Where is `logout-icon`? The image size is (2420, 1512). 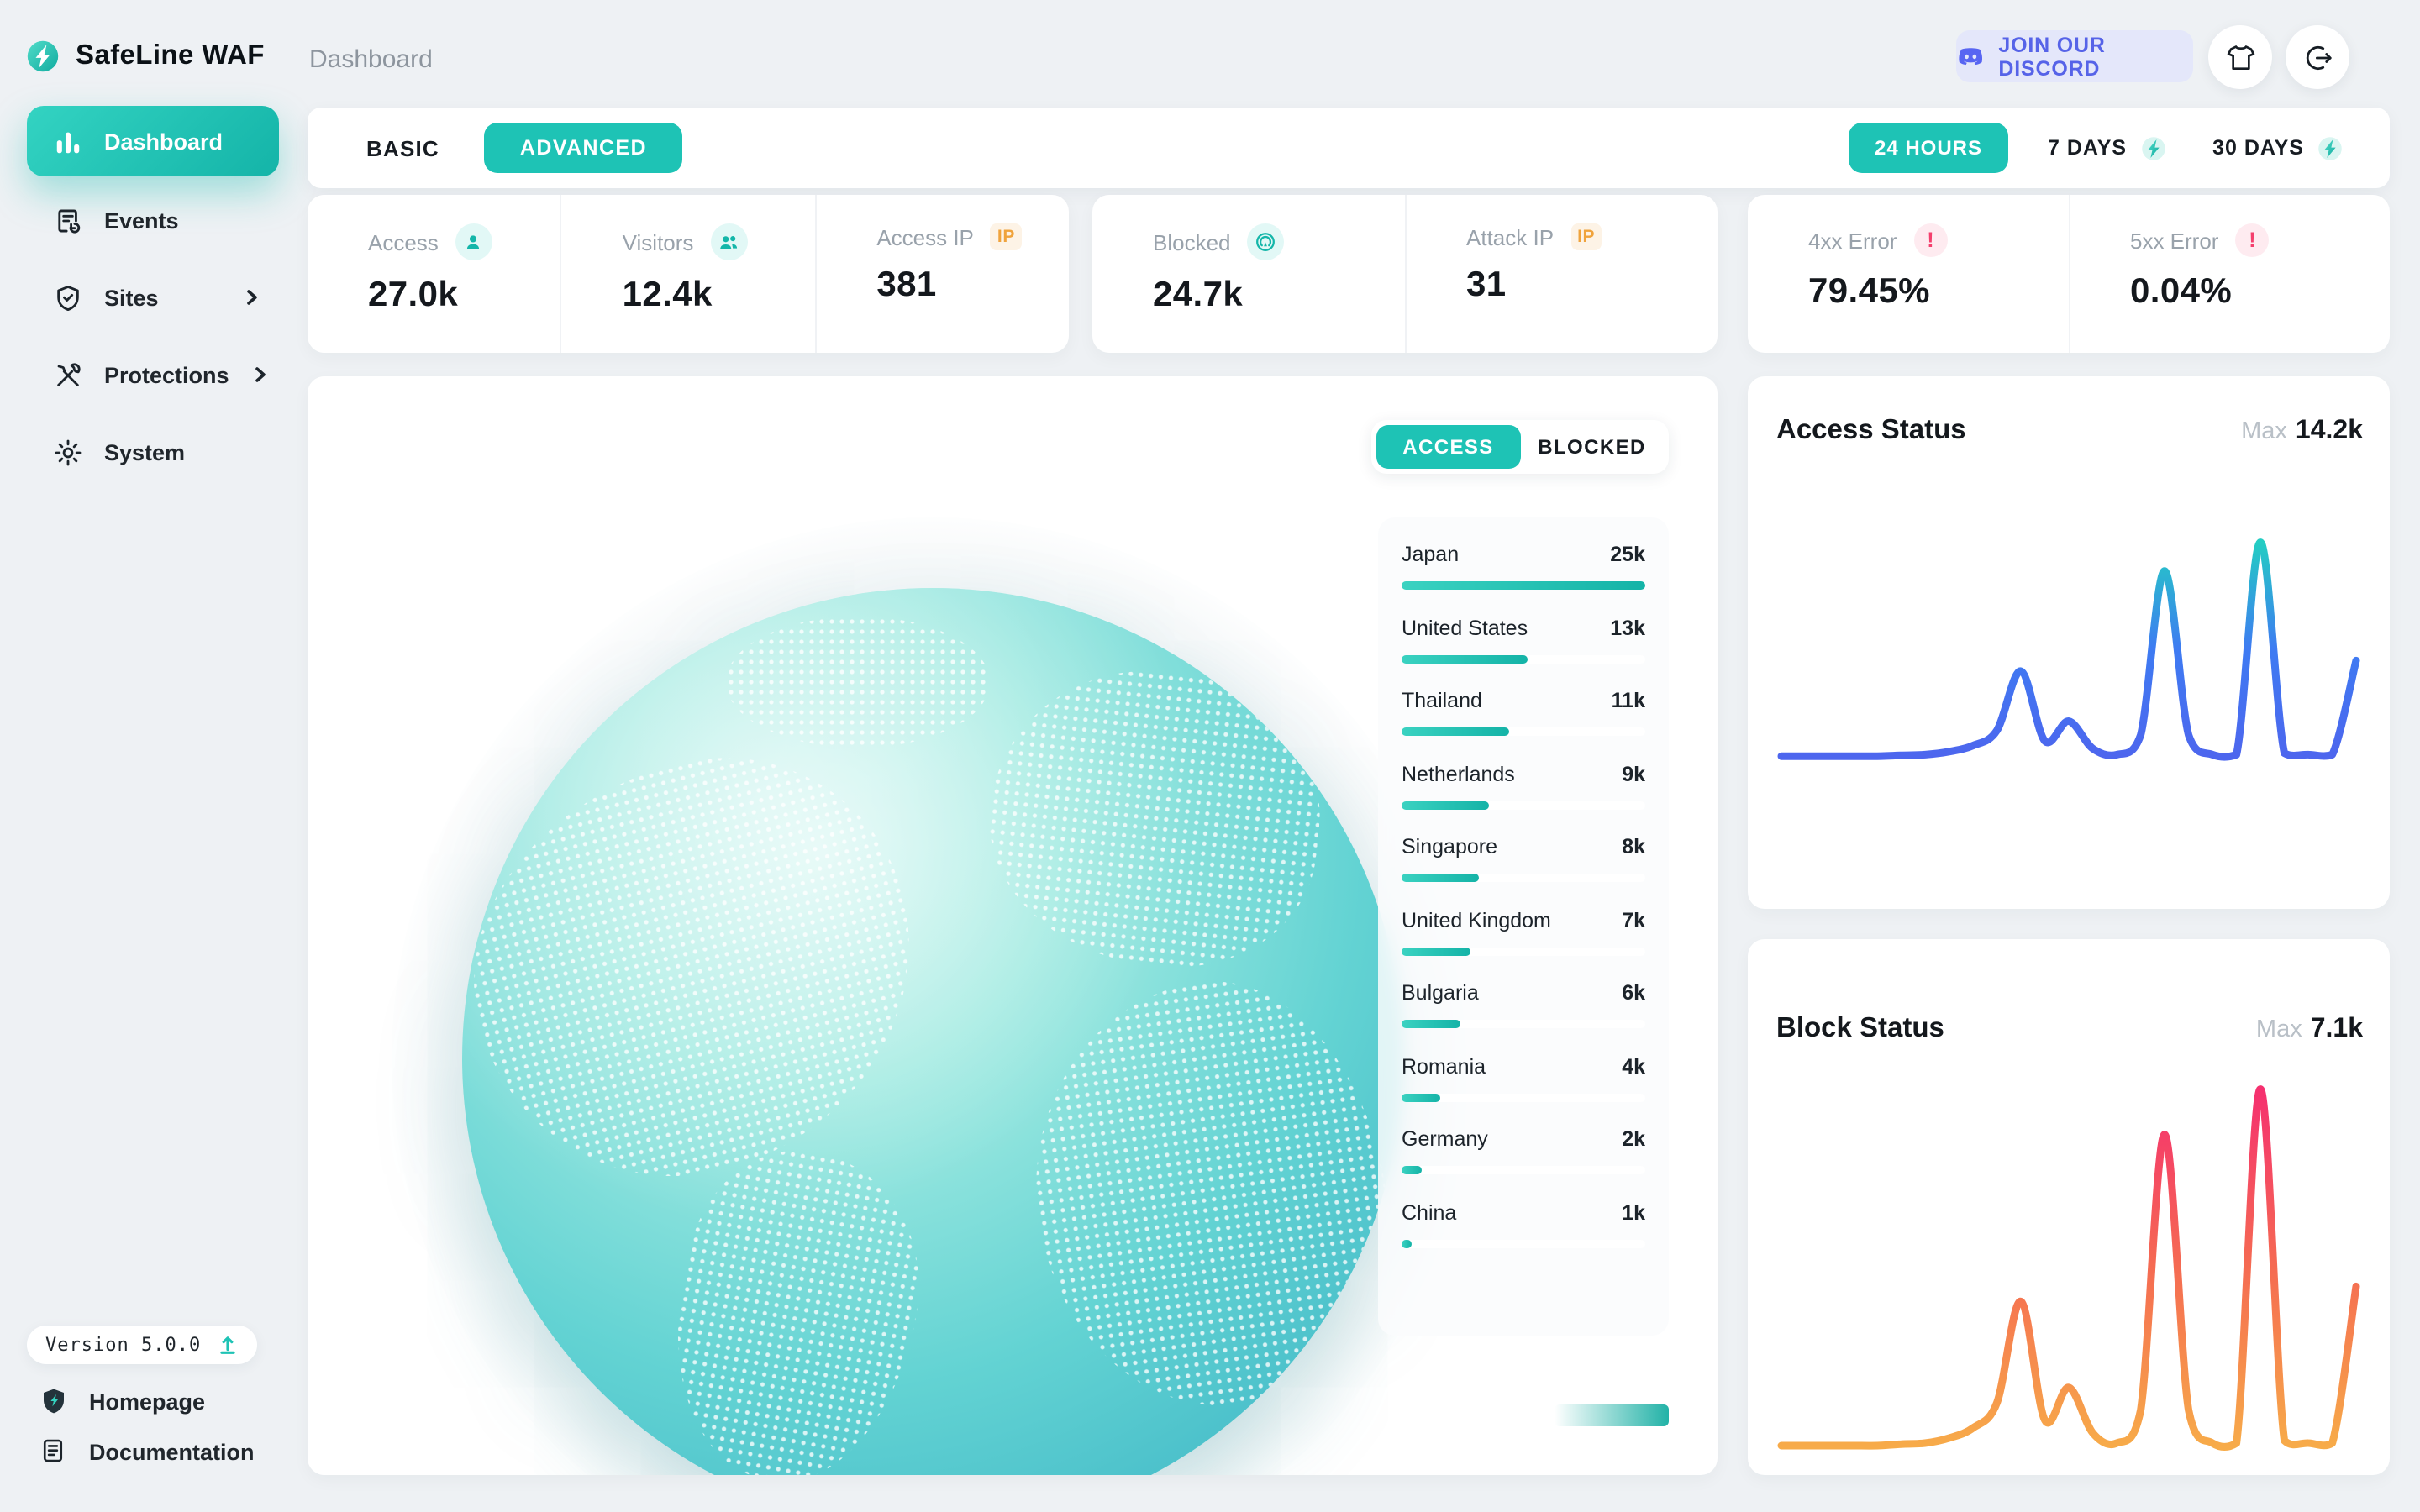
logout-icon is located at coordinates (2318, 57).